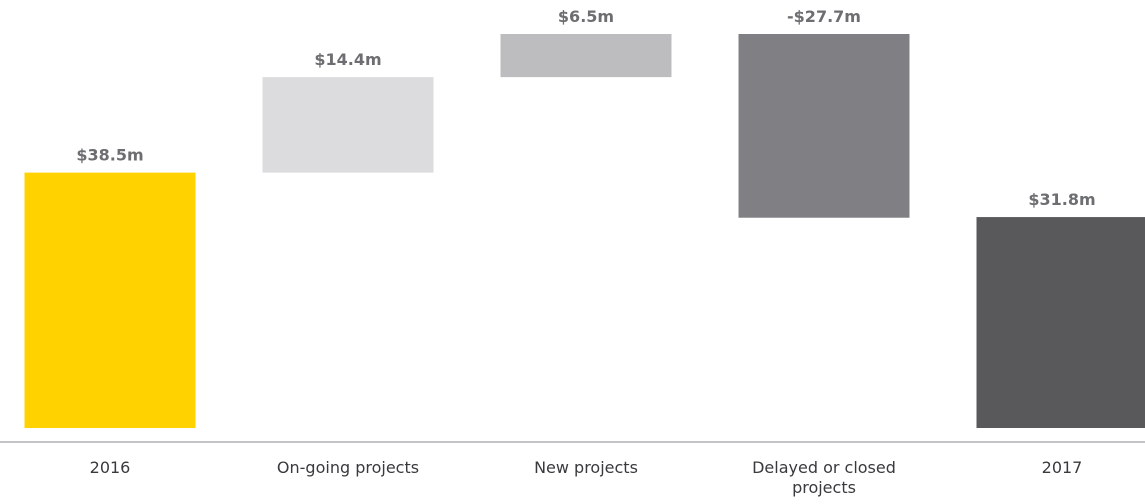 The height and width of the screenshot is (504, 1145). I want to click on x-tick-label: Delayed or closed projects, so click(824, 477).